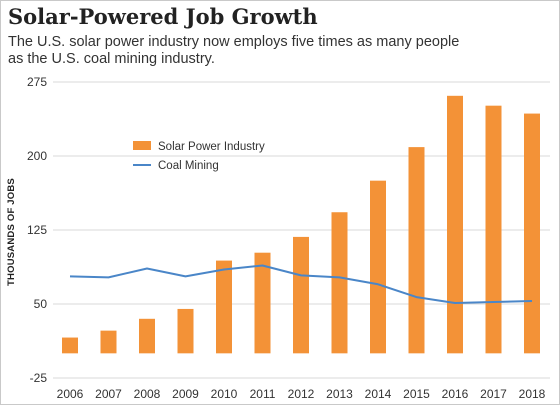 The height and width of the screenshot is (405, 560). I want to click on legend: Solar Power Industry Coal Mining, so click(199, 156).